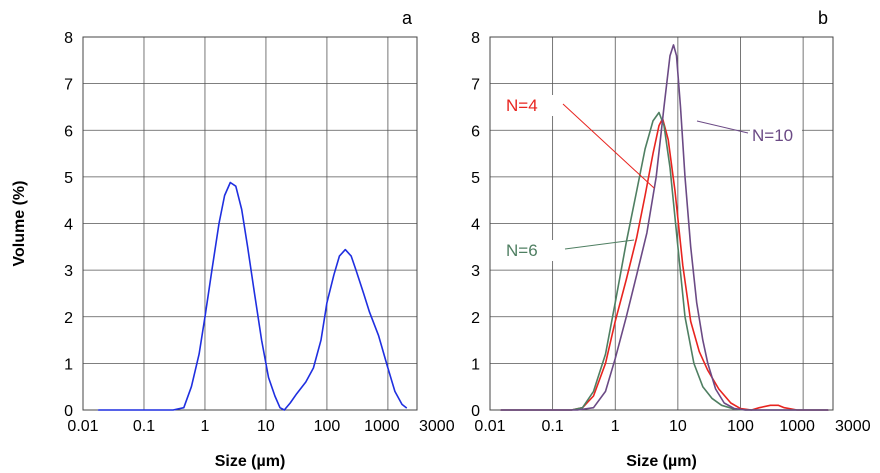 The image size is (880, 473). Describe the element at coordinates (599, 244) in the screenshot. I see `leader-line-n6` at that location.